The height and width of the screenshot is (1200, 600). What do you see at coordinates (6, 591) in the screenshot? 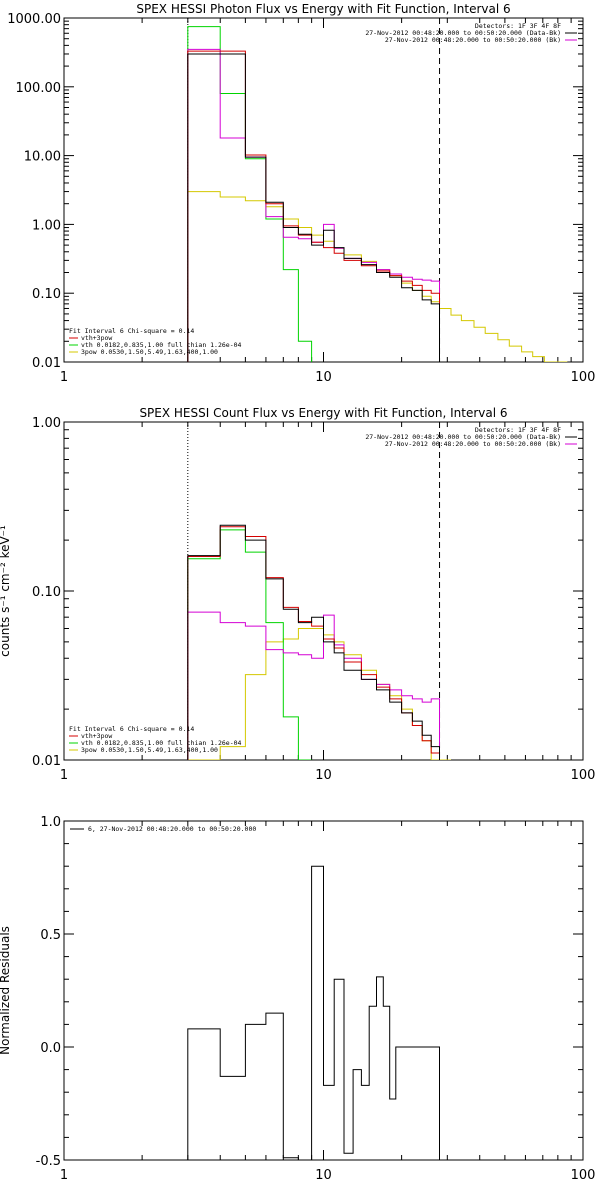
I see `y-axis-label: counts s⁻¹ cm⁻² keV⁻¹` at bounding box center [6, 591].